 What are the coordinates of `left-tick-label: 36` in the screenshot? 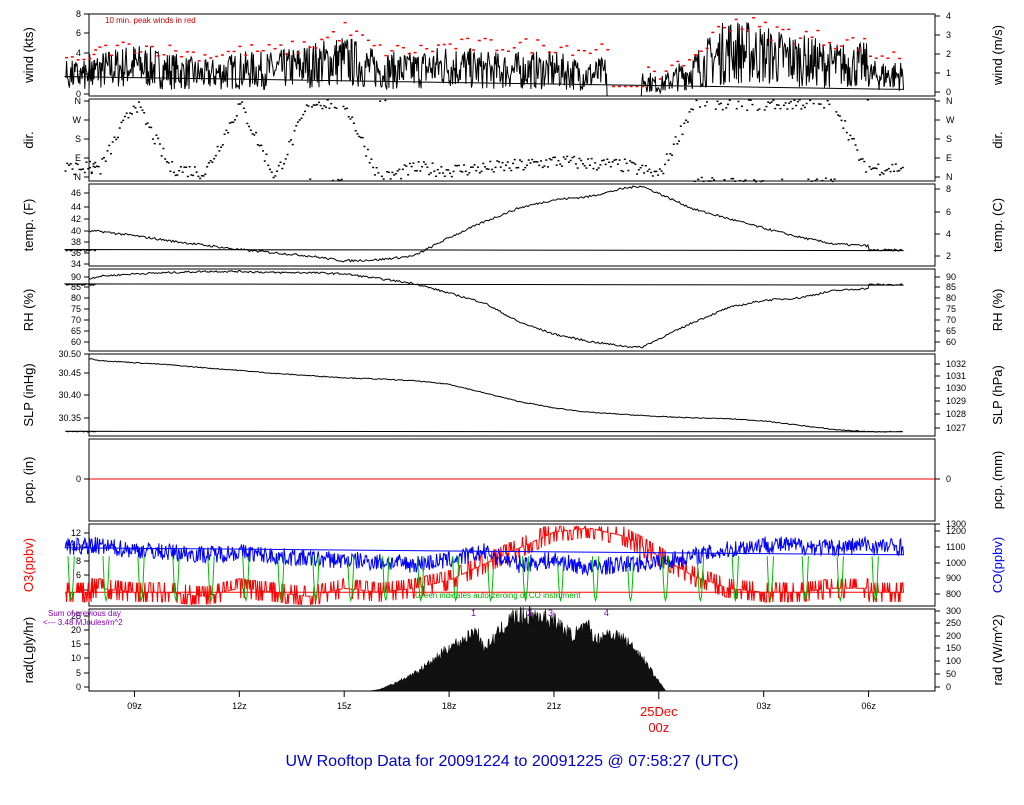 It's located at (76, 253).